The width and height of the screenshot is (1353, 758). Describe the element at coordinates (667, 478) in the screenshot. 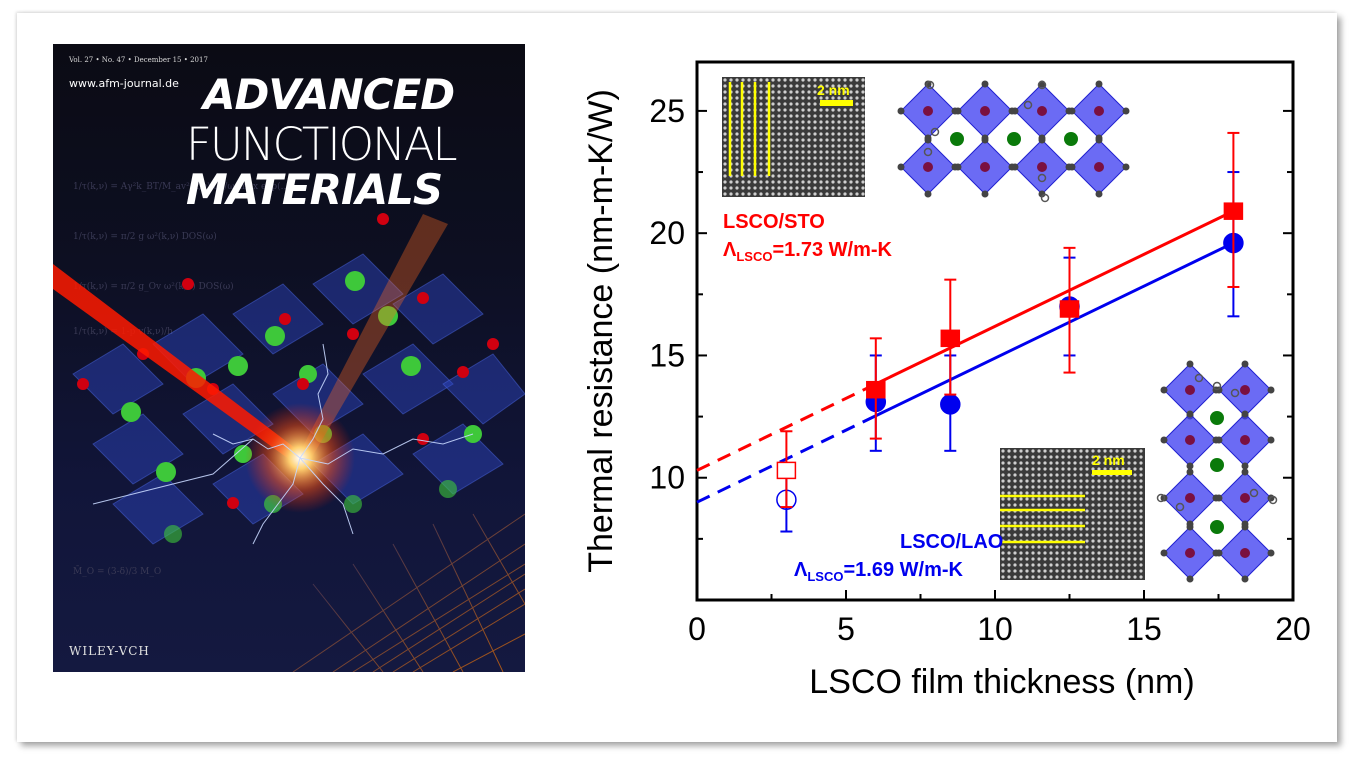

I see `y-tick-label: 10` at that location.